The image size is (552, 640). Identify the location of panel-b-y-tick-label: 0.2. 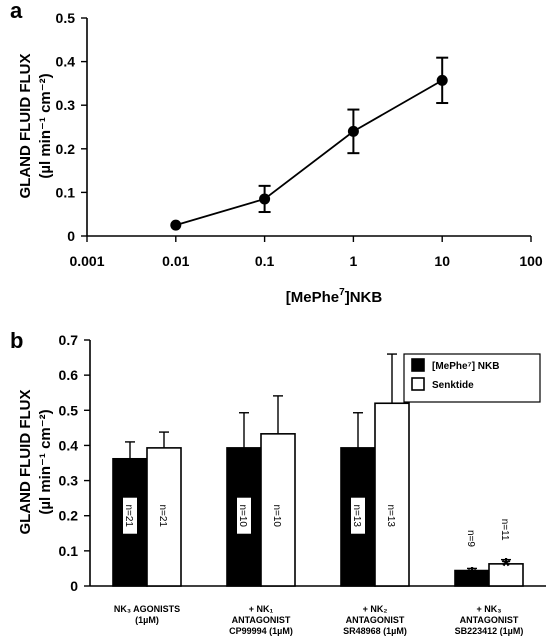
(69, 516).